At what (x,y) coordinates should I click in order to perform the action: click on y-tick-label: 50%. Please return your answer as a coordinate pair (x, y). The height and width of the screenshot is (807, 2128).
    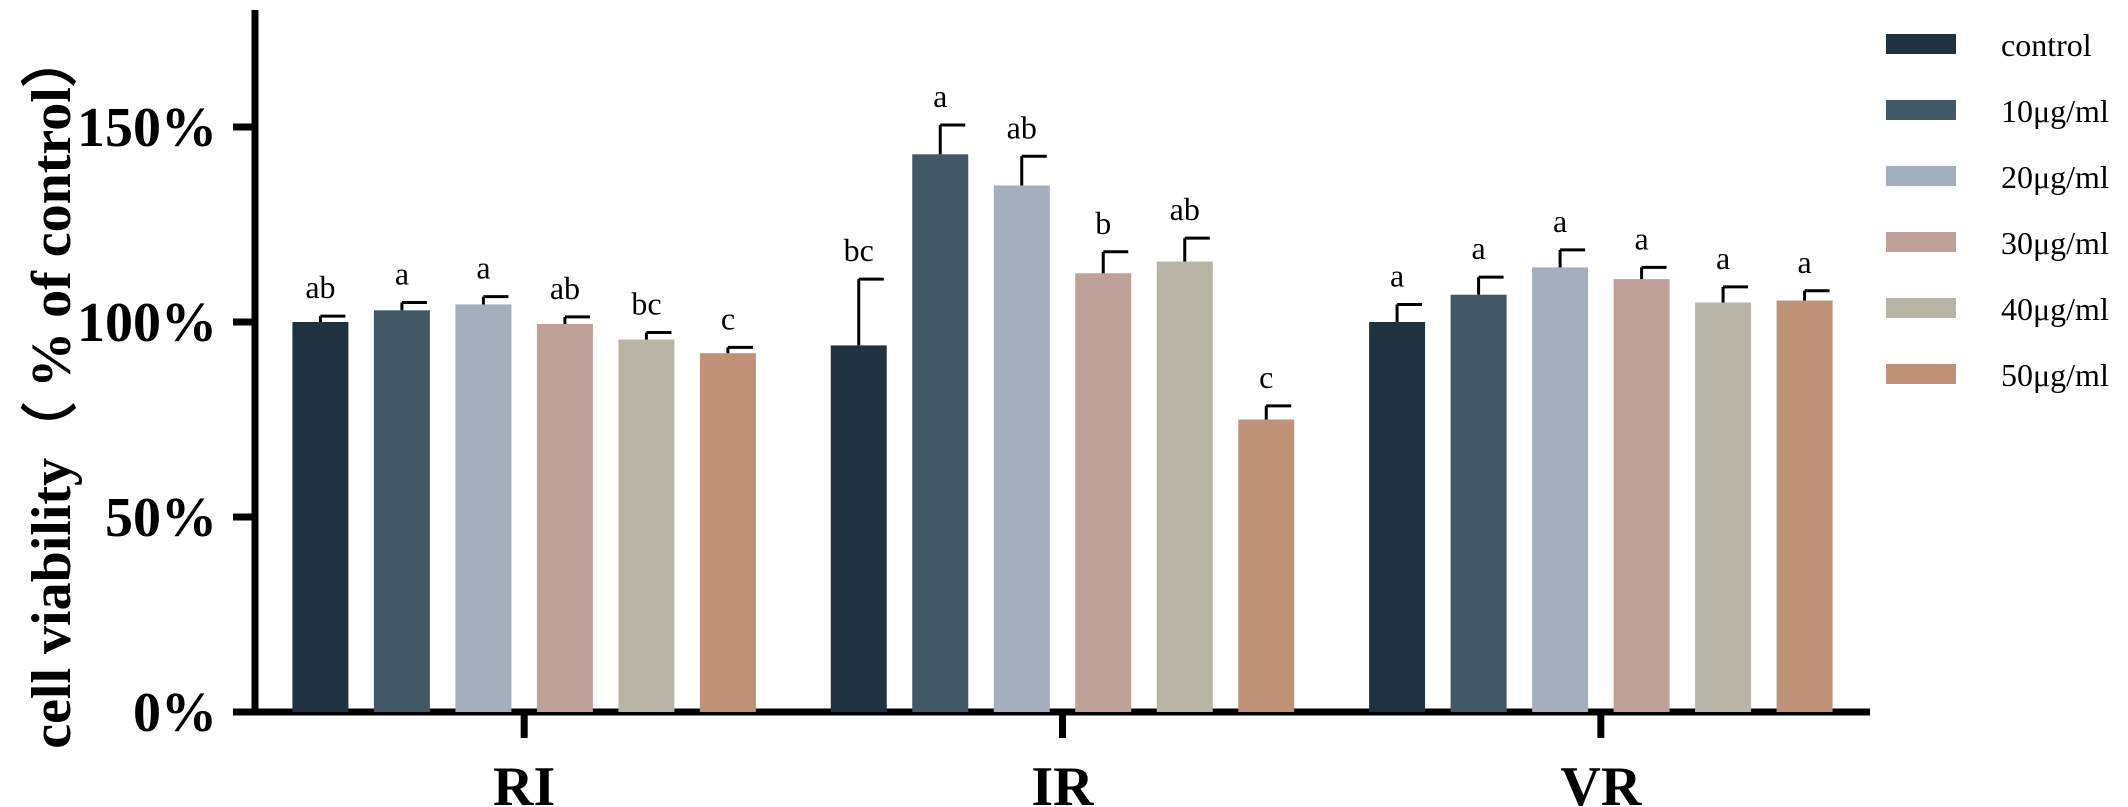
    Looking at the image, I should click on (161, 518).